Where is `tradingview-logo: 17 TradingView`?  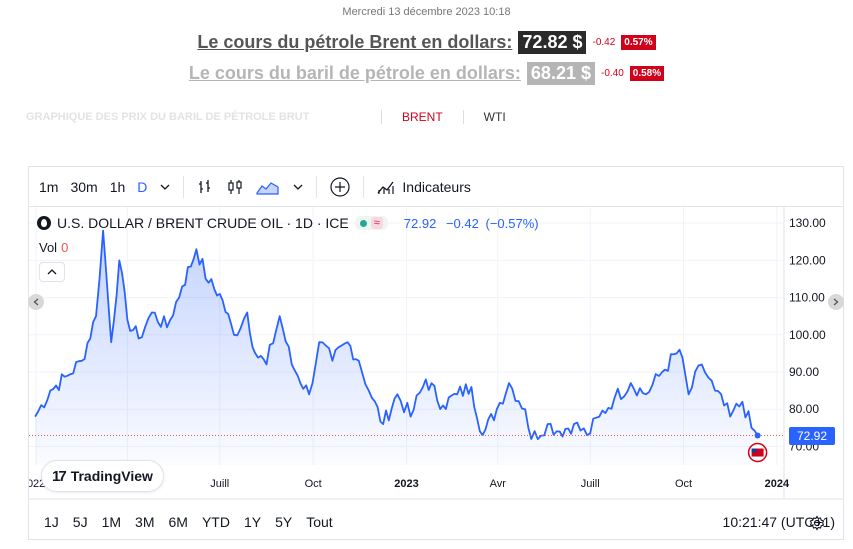
tradingview-logo: 17 TradingView is located at coordinates (102, 476).